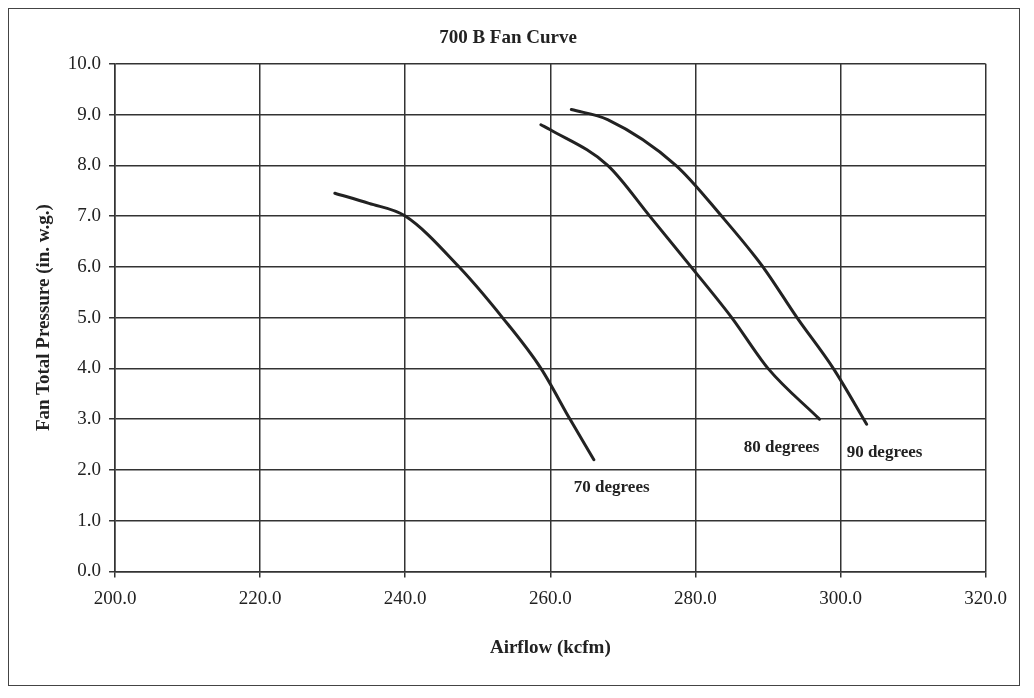 The width and height of the screenshot is (1034, 698). What do you see at coordinates (781, 446) in the screenshot?
I see `series-label: 80 degrees` at bounding box center [781, 446].